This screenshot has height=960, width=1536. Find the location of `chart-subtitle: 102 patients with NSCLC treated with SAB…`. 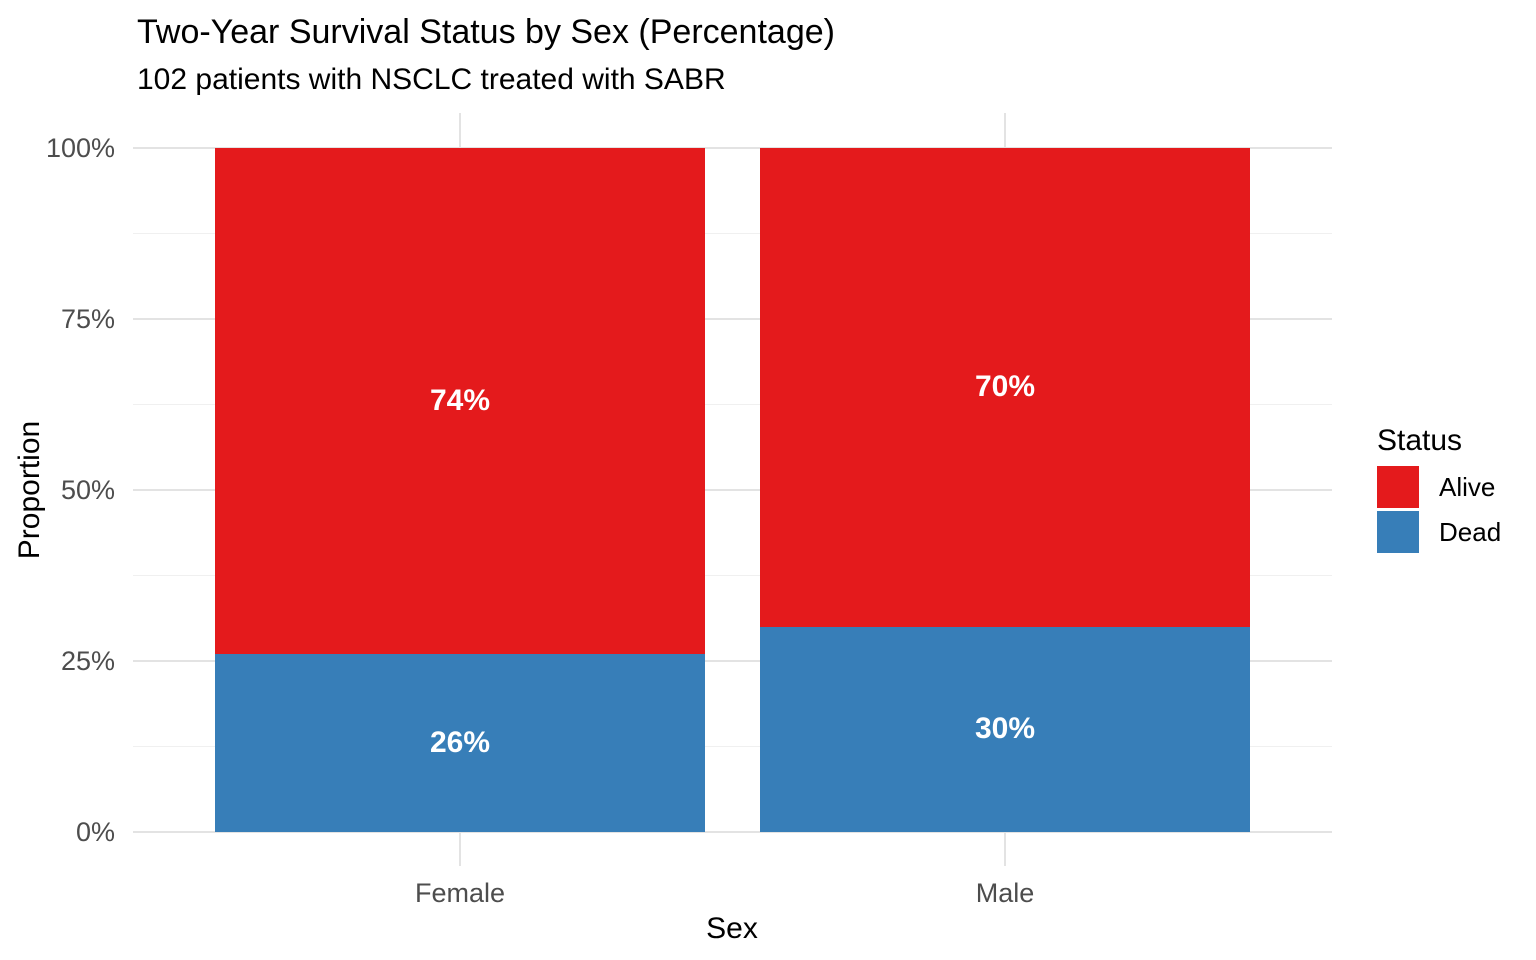

chart-subtitle: 102 patients with NSCLC treated with SAB… is located at coordinates (431, 79).